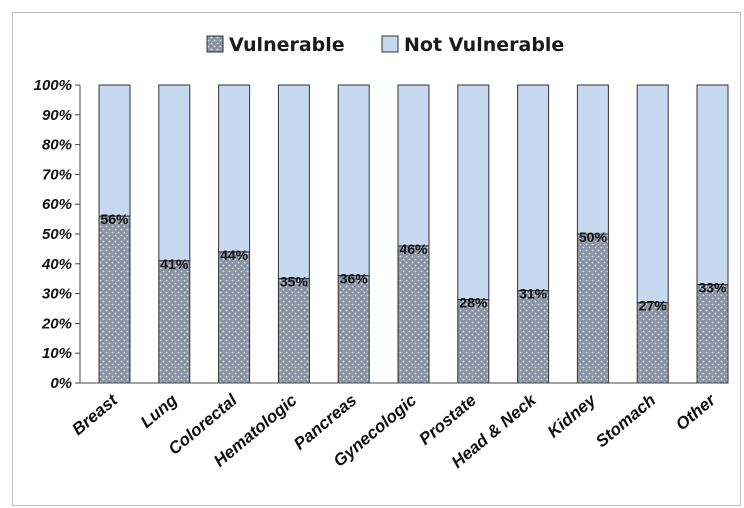  Describe the element at coordinates (215, 44) in the screenshot. I see `legend-swatch-vulnerable` at that location.